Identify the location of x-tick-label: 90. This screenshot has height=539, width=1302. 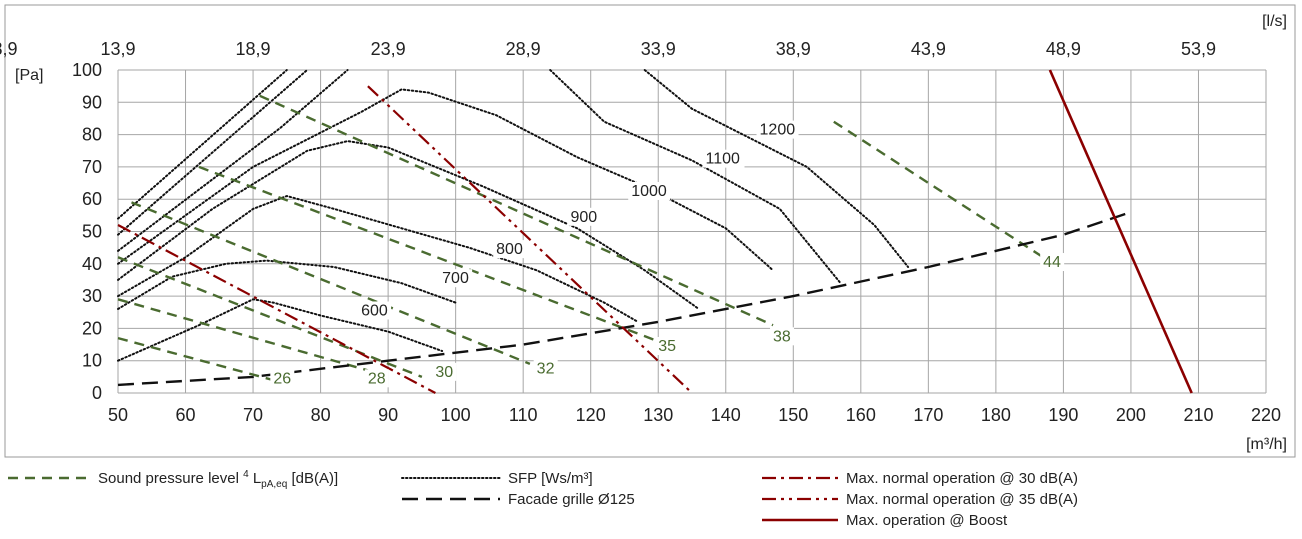
(388, 415).